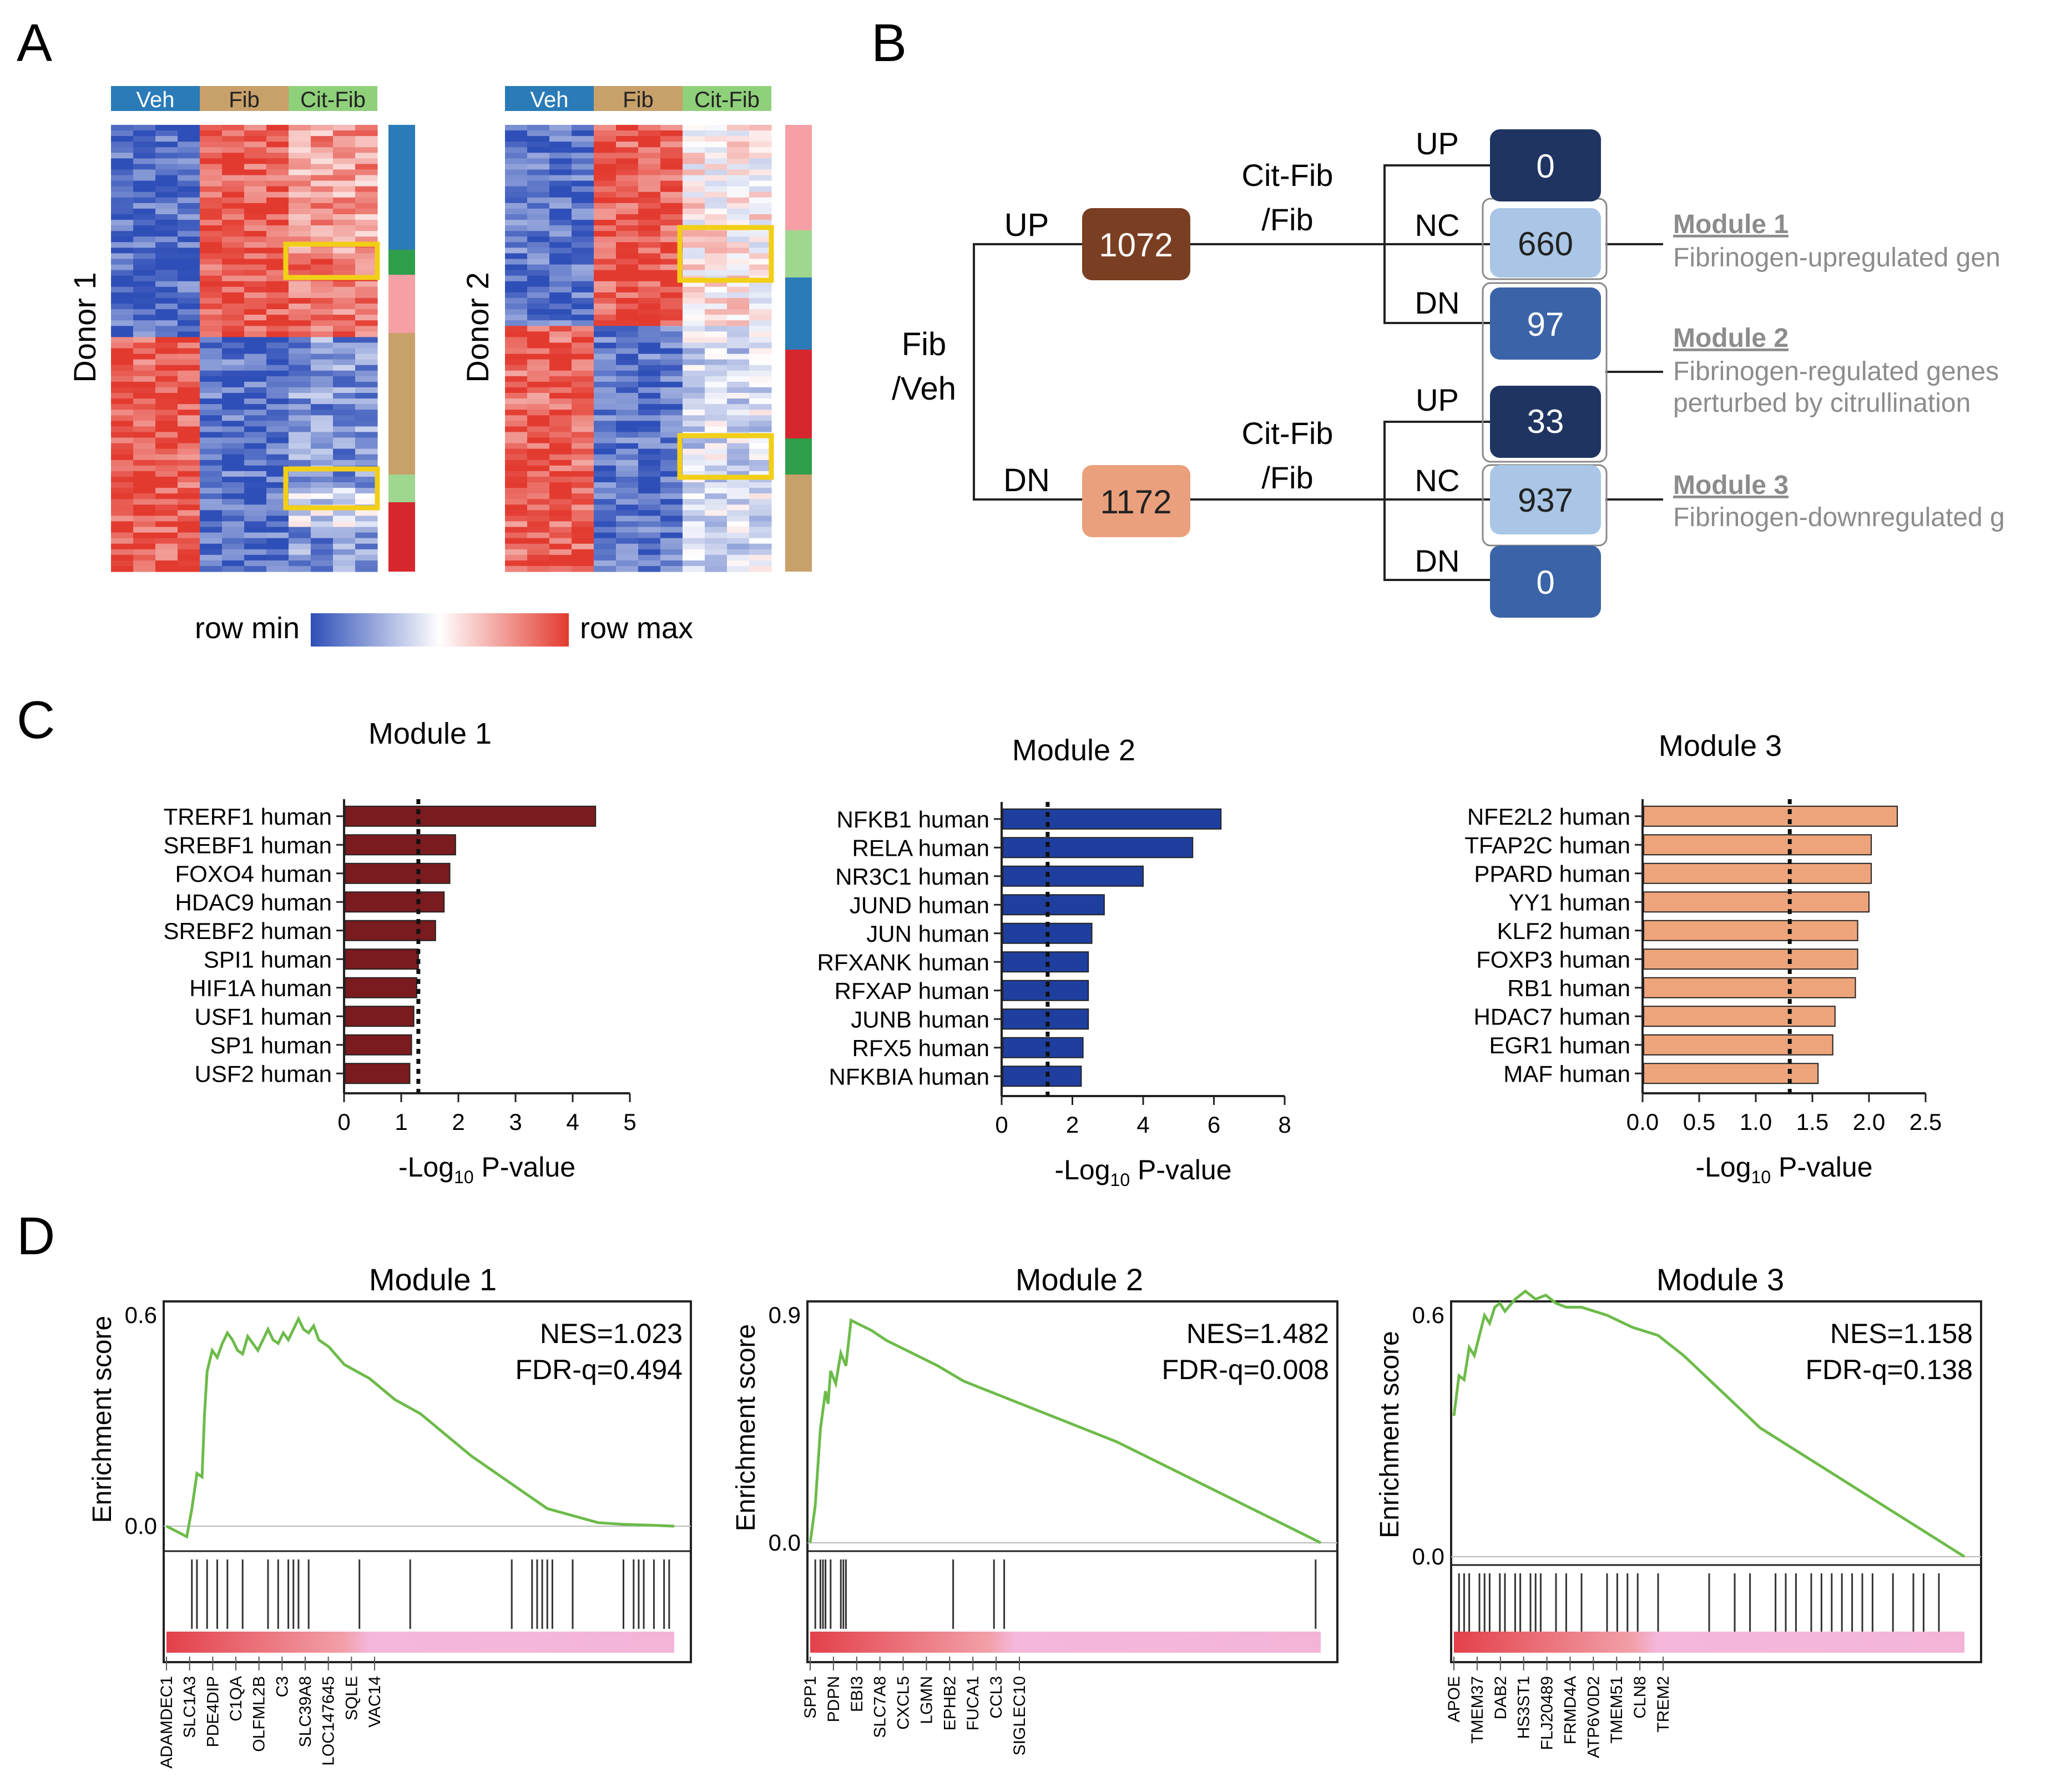  I want to click on category-label: NFKBIA human, so click(909, 1076).